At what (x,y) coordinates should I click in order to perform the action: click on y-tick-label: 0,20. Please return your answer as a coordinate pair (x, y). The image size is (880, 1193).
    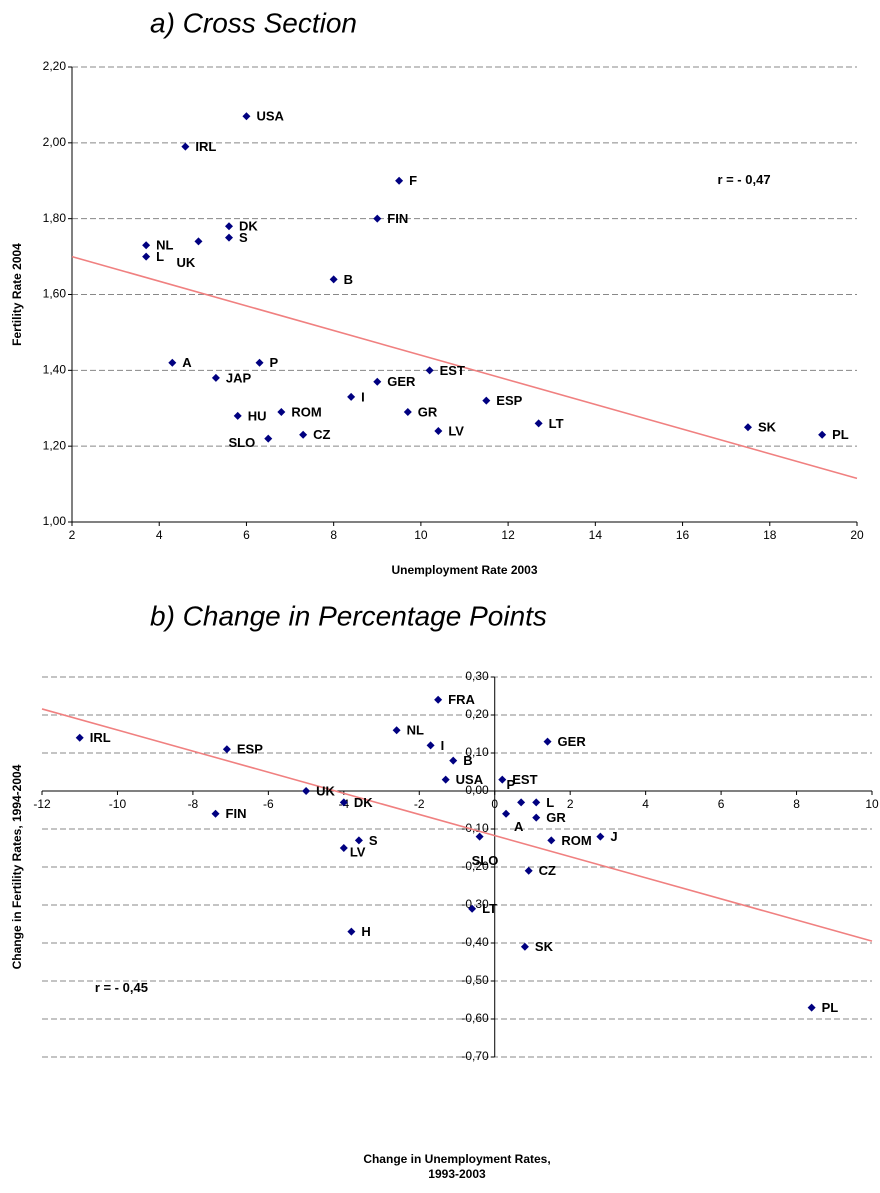
    Looking at the image, I should click on (477, 714).